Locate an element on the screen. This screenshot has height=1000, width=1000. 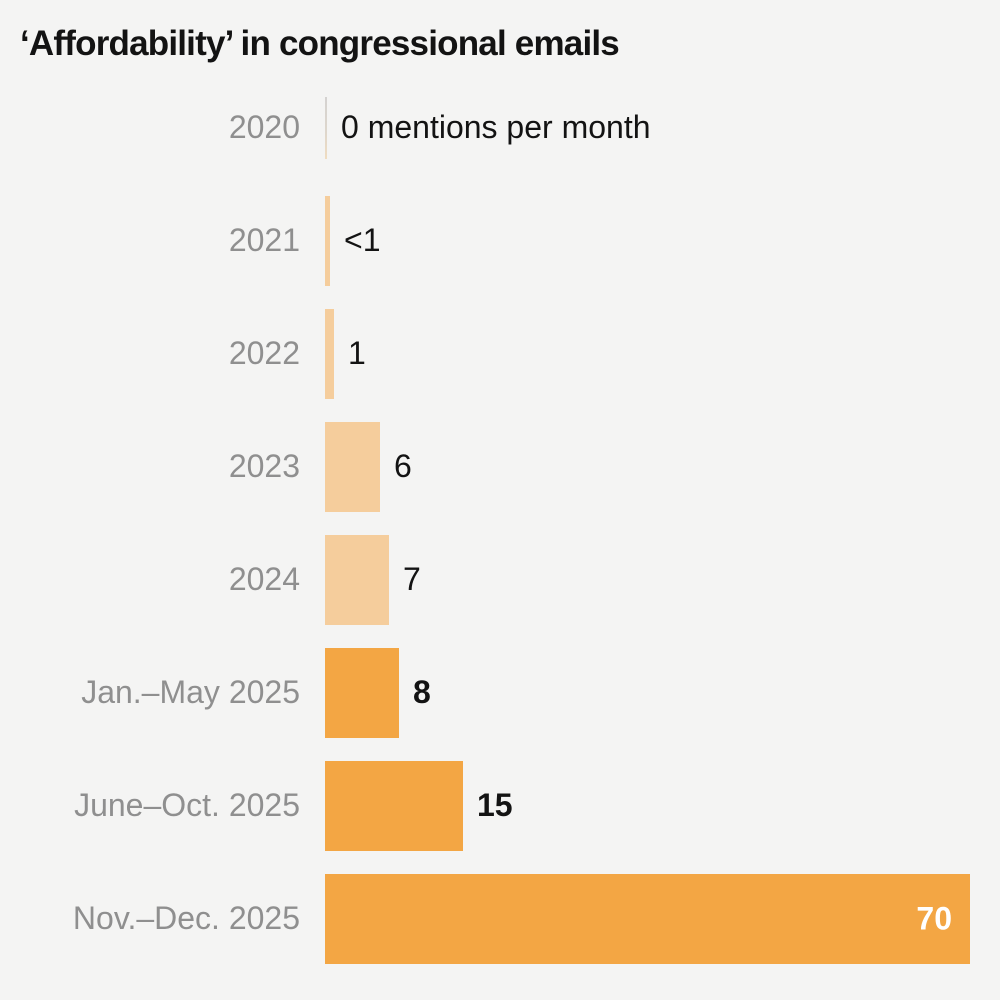
bar: 70 is located at coordinates (647, 918).